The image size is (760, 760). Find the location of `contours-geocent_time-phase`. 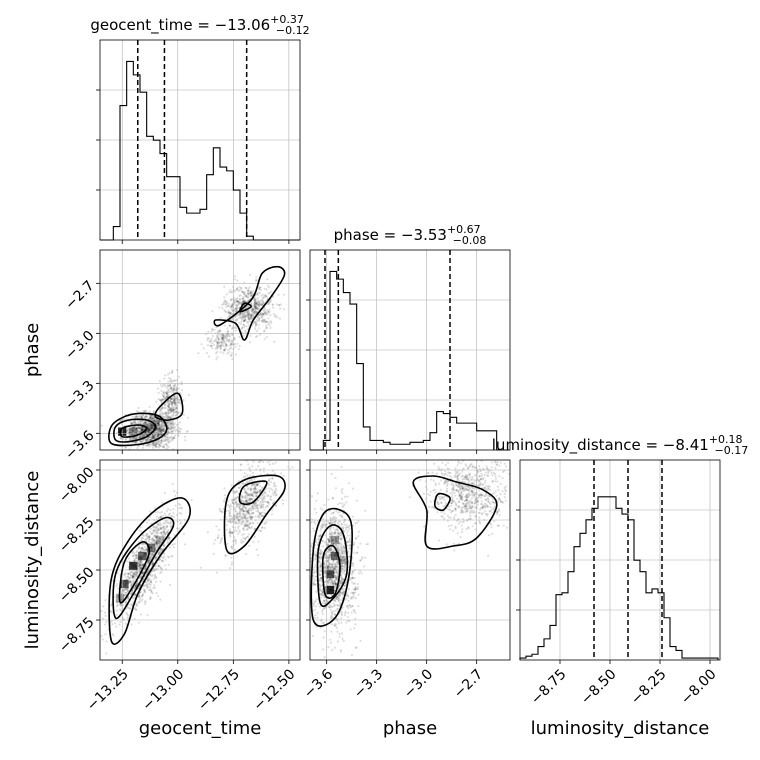

contours-geocent_time-phase is located at coordinates (197, 356).